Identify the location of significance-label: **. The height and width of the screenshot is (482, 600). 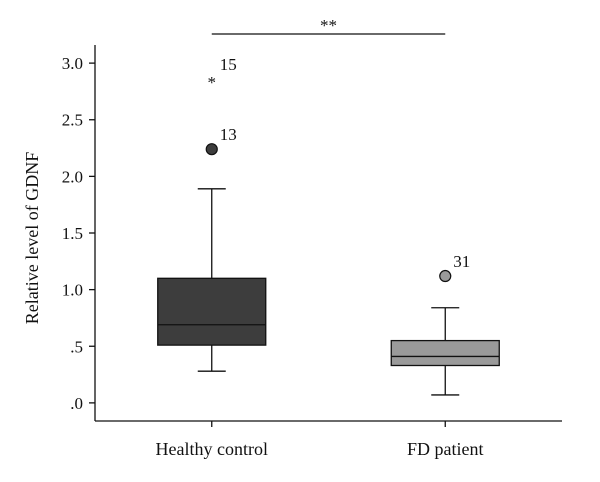
(328, 25).